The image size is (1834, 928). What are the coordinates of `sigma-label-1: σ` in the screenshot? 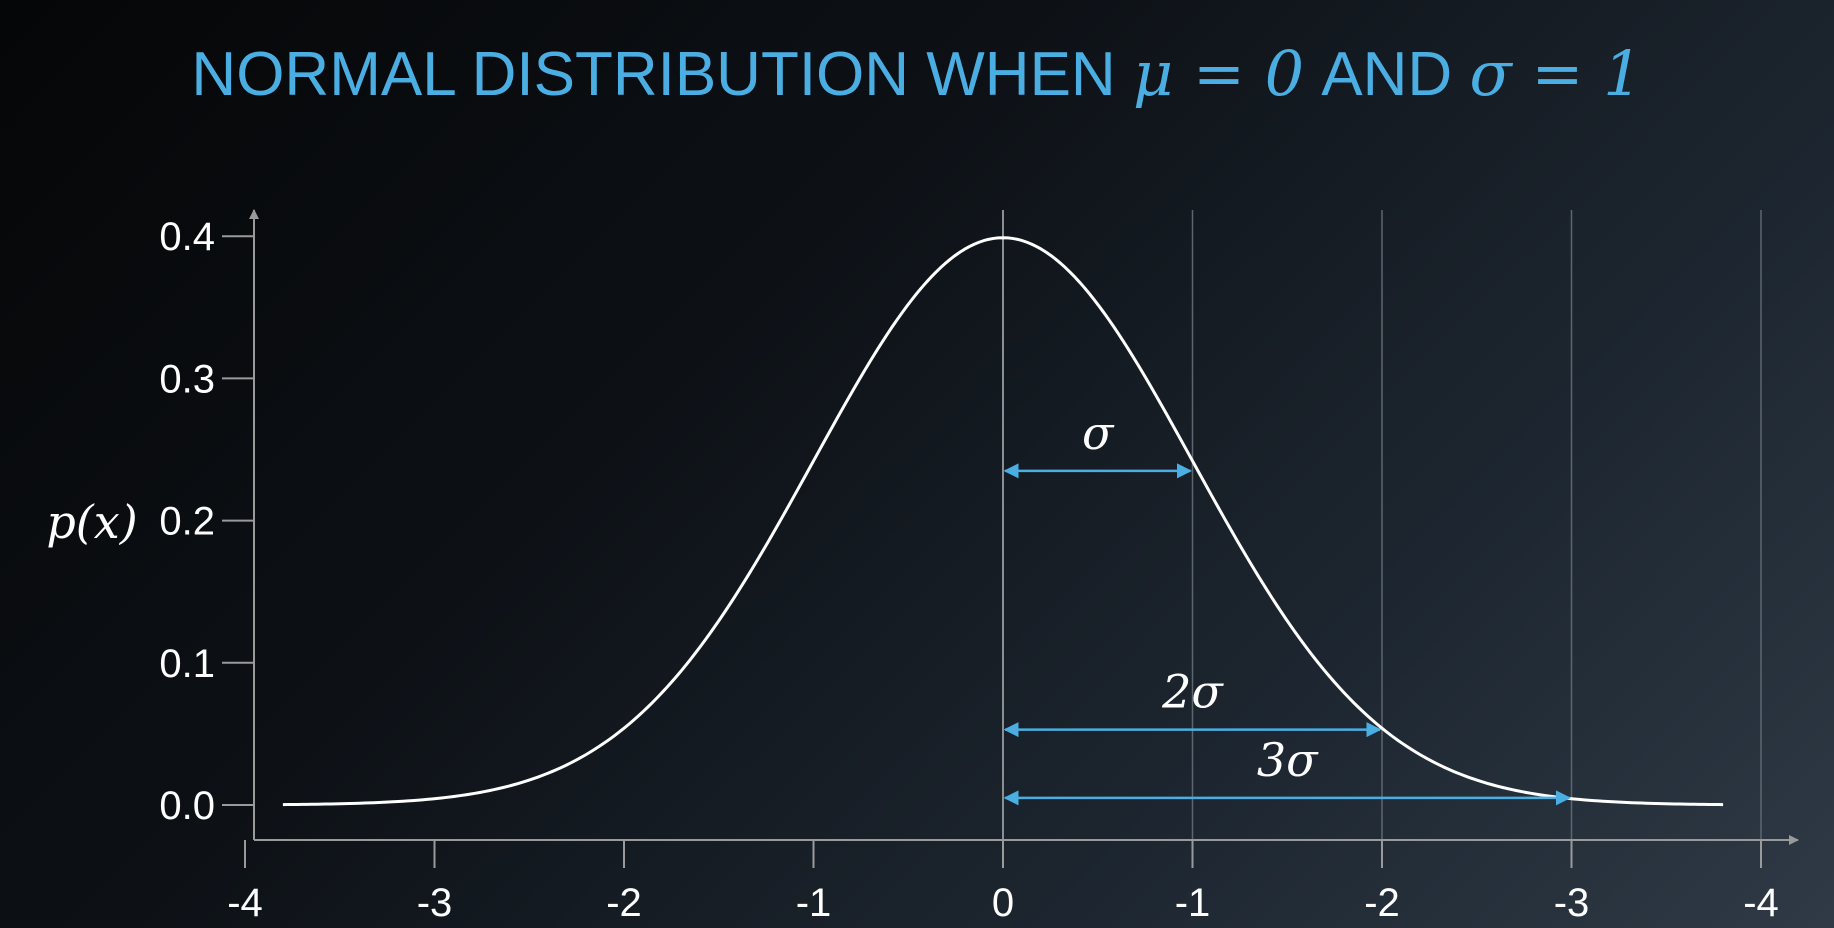 It's located at (1098, 433).